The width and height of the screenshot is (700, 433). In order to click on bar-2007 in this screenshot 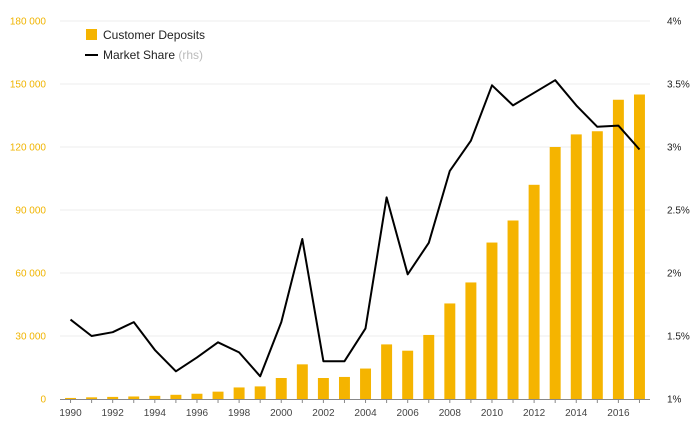, I will do `click(429, 366)`.